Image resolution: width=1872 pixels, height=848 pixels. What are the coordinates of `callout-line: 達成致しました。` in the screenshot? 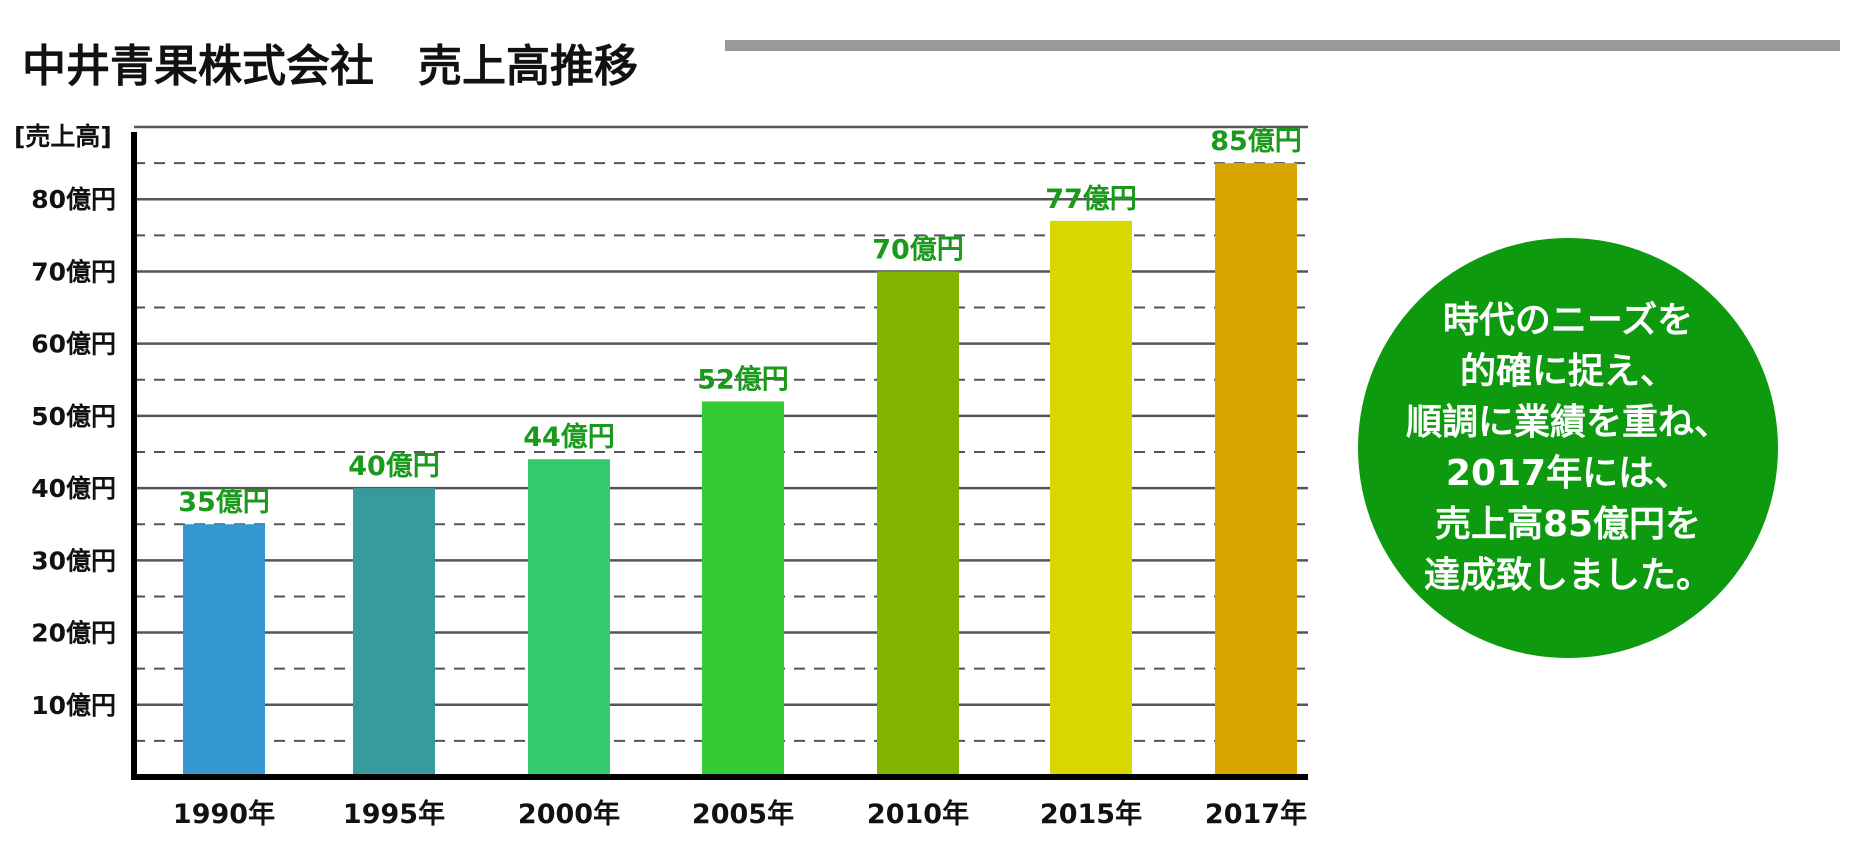 It's located at (1567, 575).